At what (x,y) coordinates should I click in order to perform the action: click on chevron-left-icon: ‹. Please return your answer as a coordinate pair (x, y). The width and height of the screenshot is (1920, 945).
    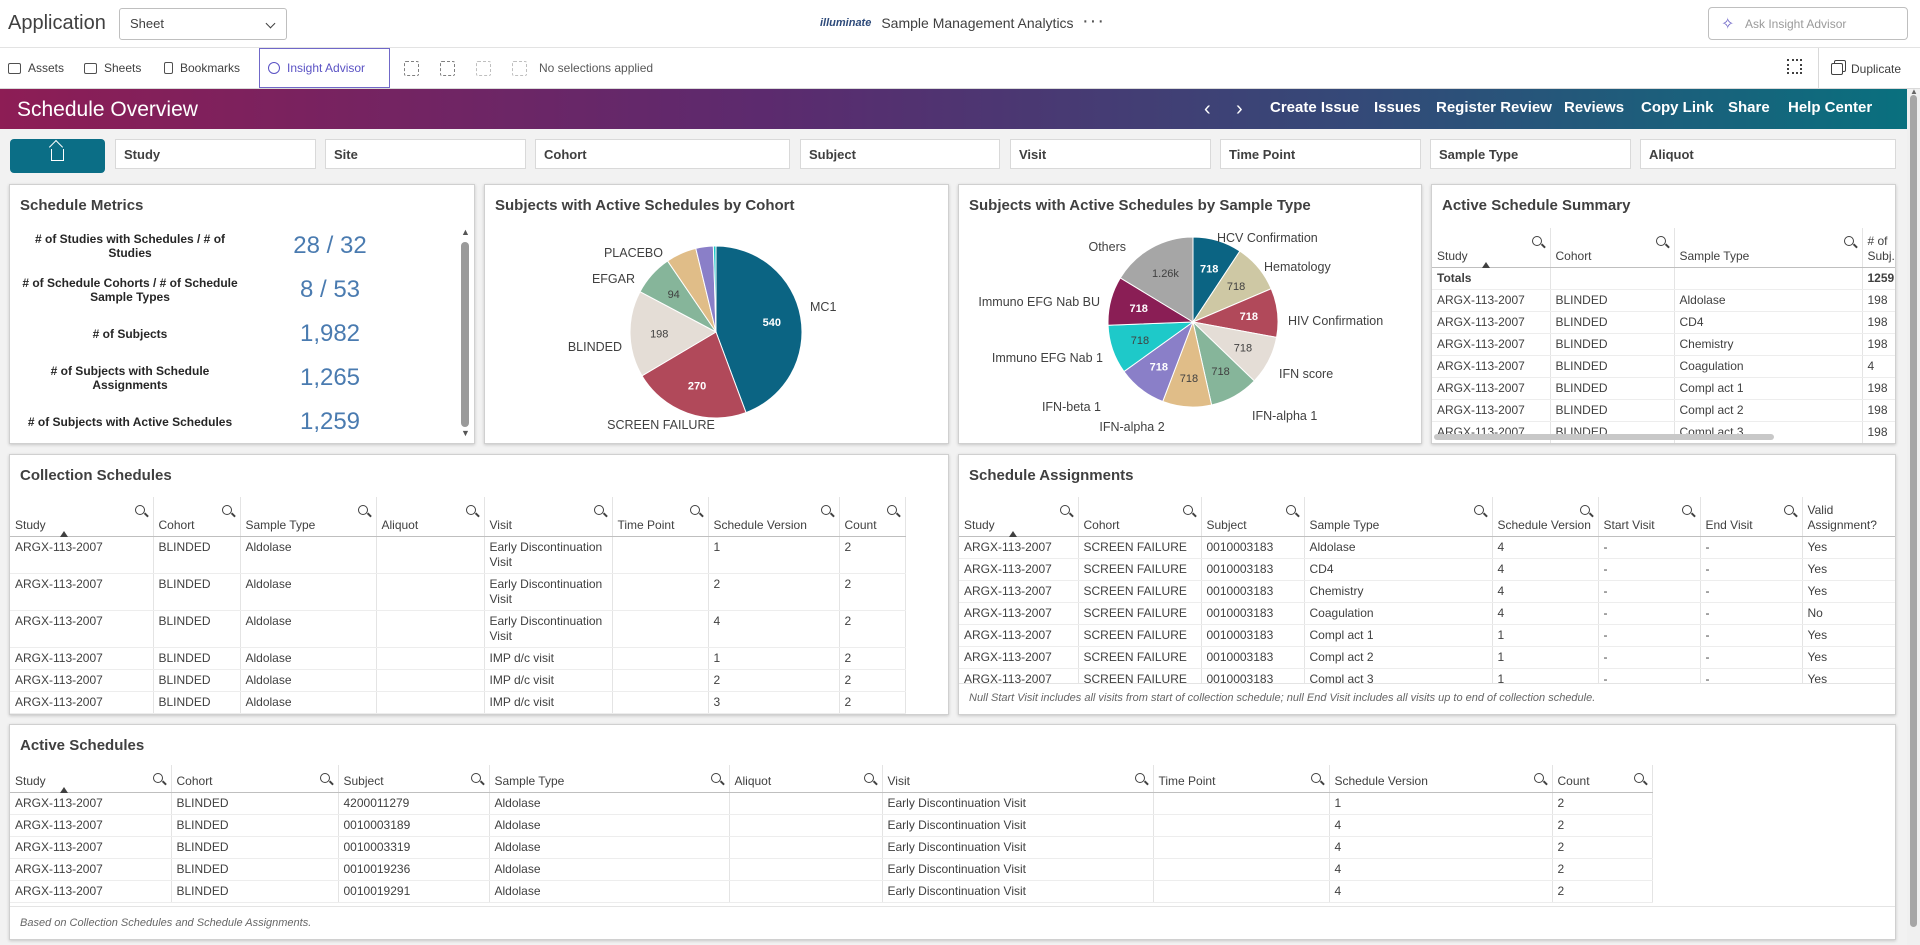
    Looking at the image, I should click on (1207, 109).